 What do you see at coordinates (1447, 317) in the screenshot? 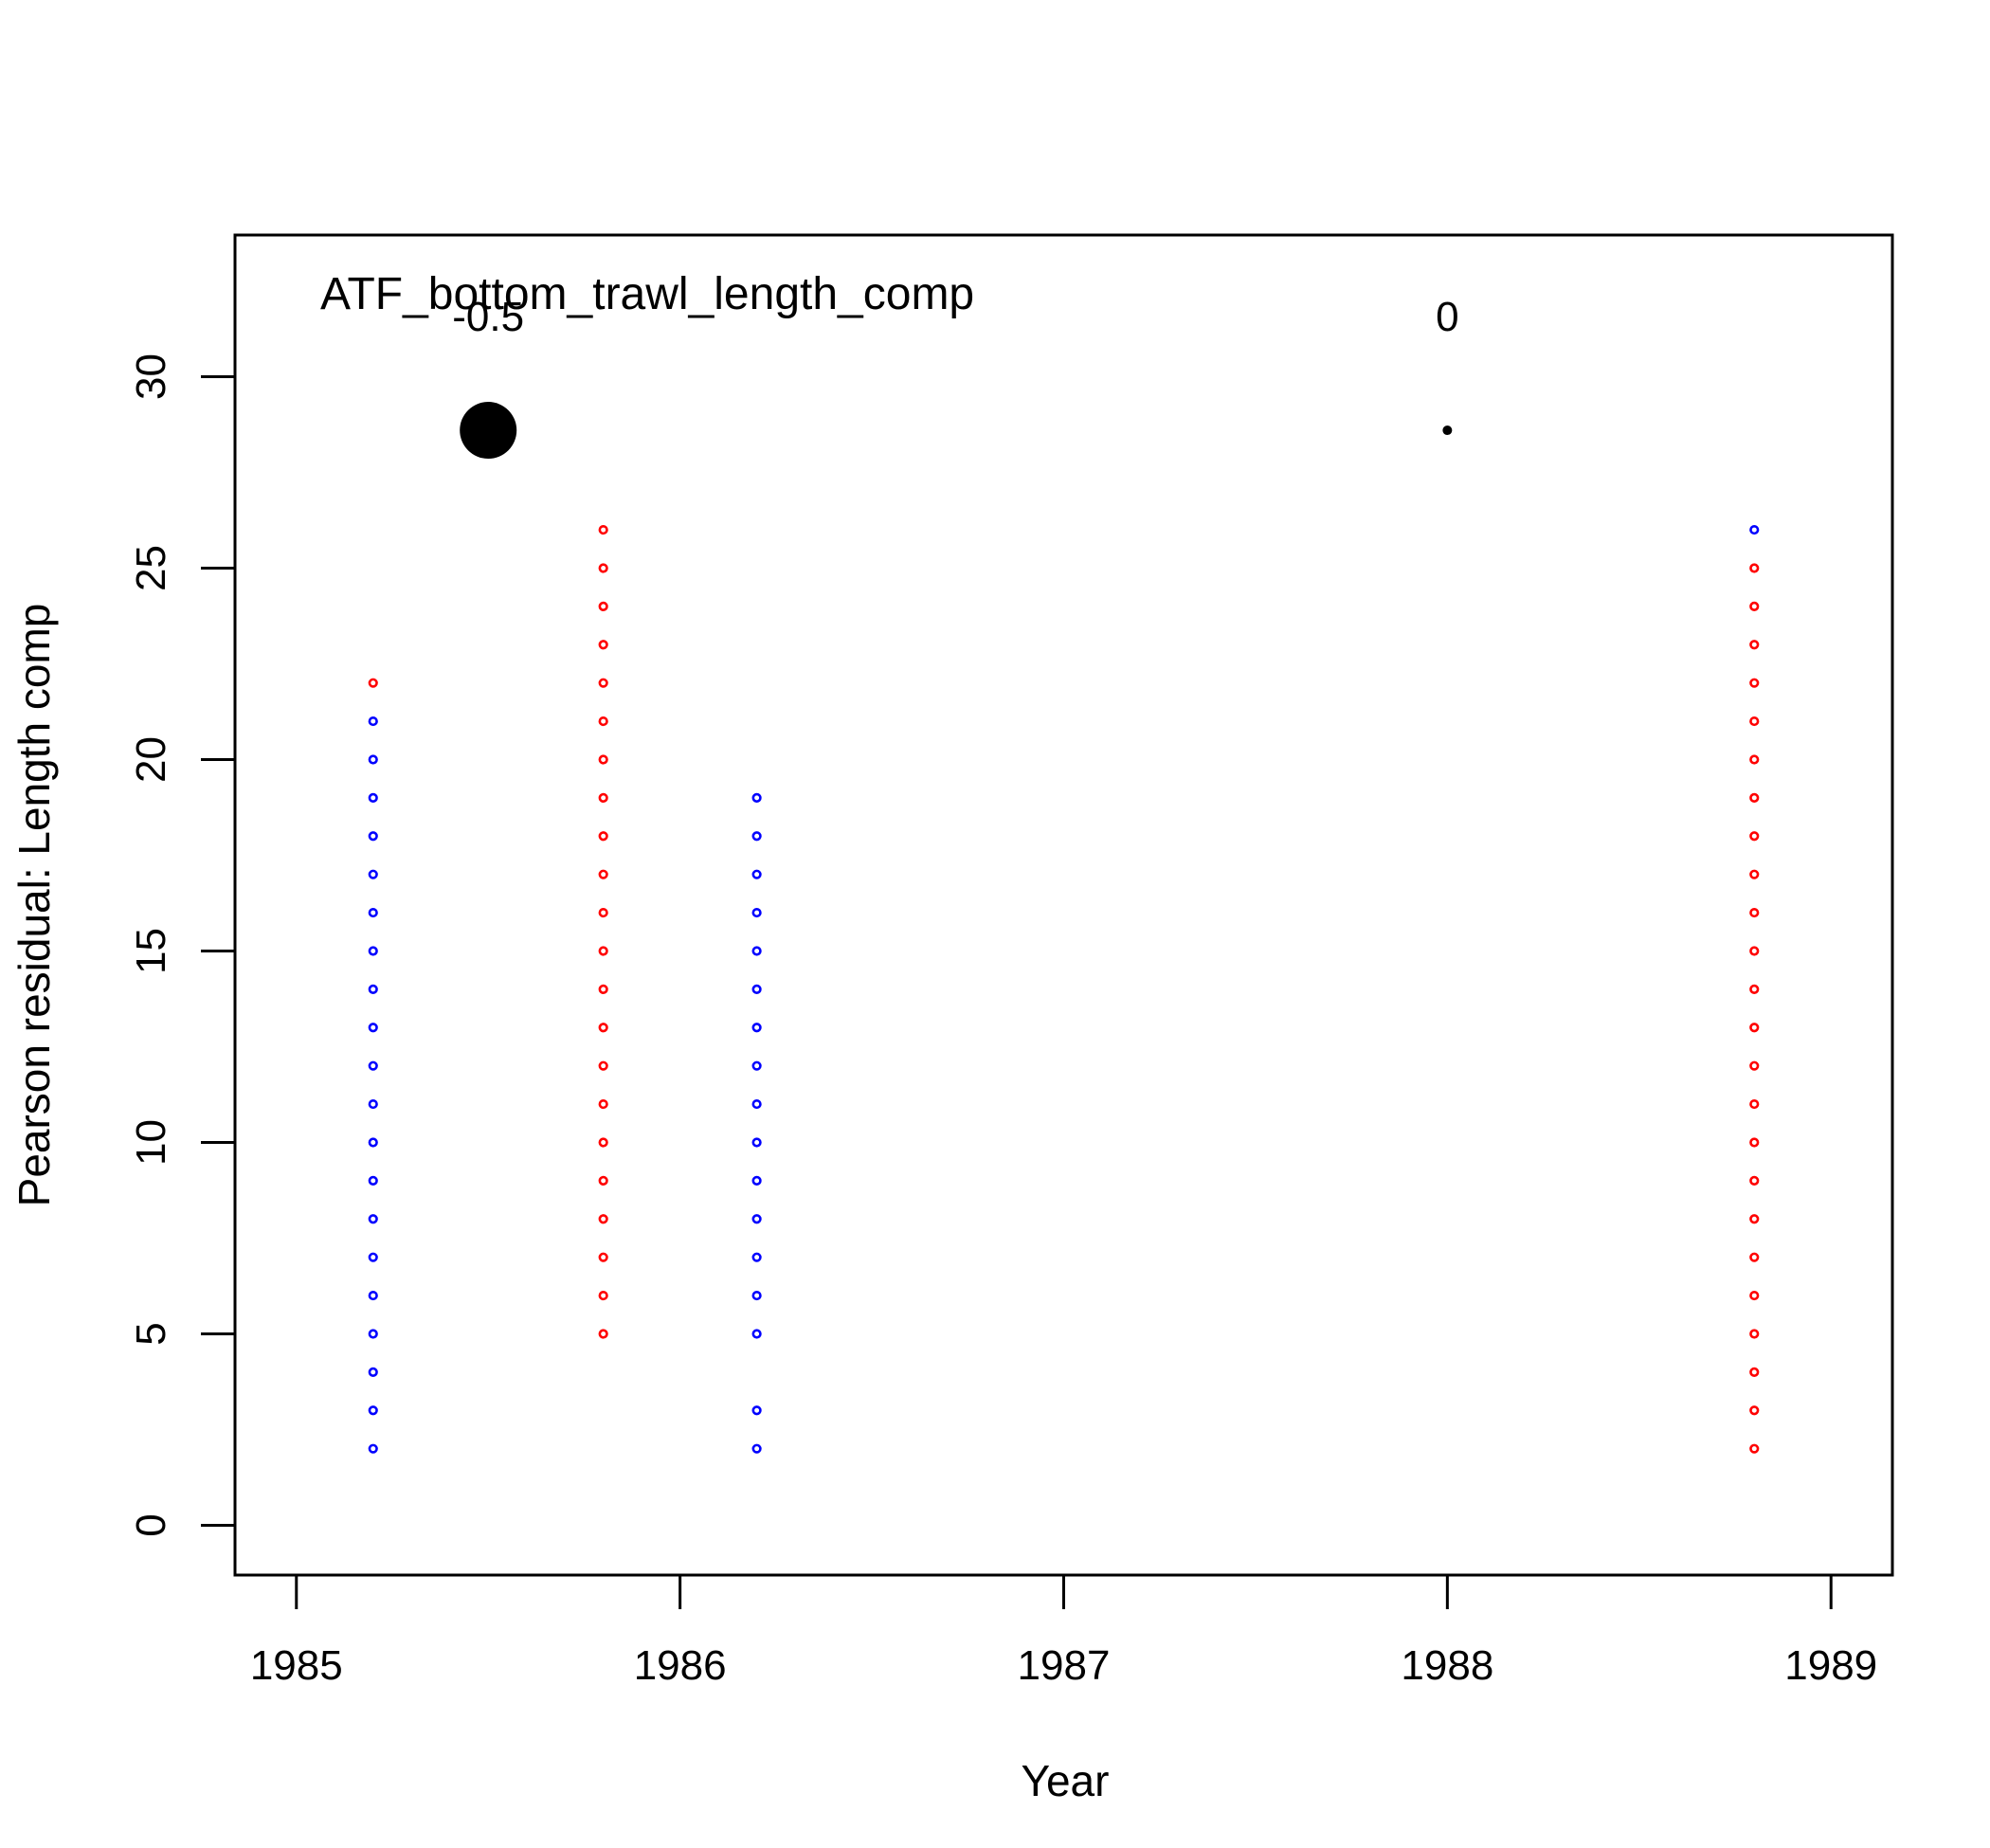
I see `legend-label: 0` at bounding box center [1447, 317].